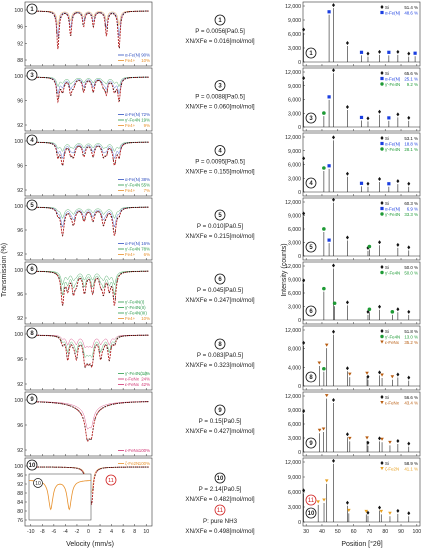 Image resolution: width=424 pixels, height=550 pixels. What do you see at coordinates (132, 450) in the screenshot?
I see `mossbauer-legend-label: ε-FeNx` at bounding box center [132, 450].